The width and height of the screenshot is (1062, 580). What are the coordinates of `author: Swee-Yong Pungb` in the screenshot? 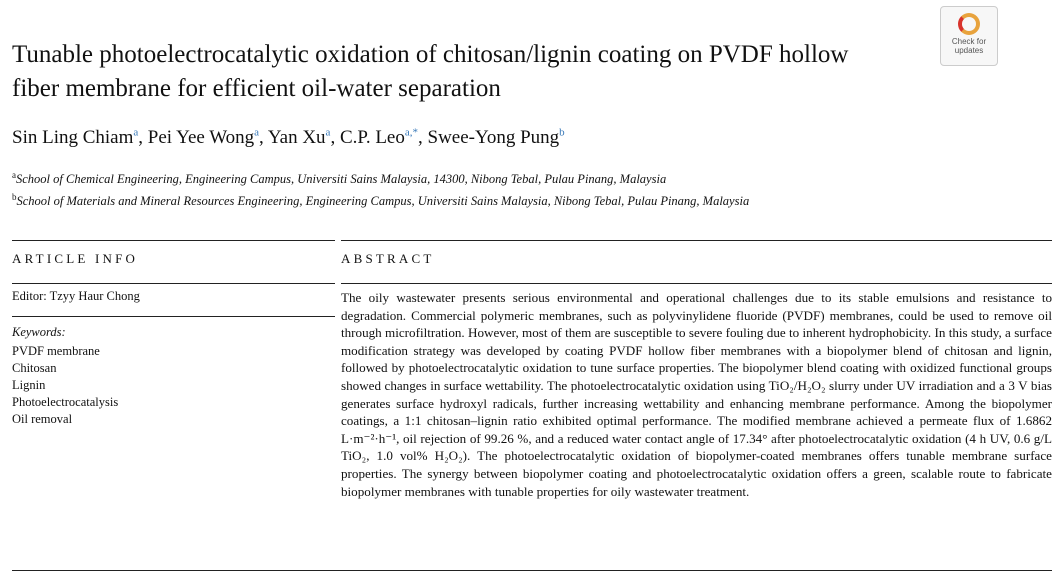 It's located at (491, 137).